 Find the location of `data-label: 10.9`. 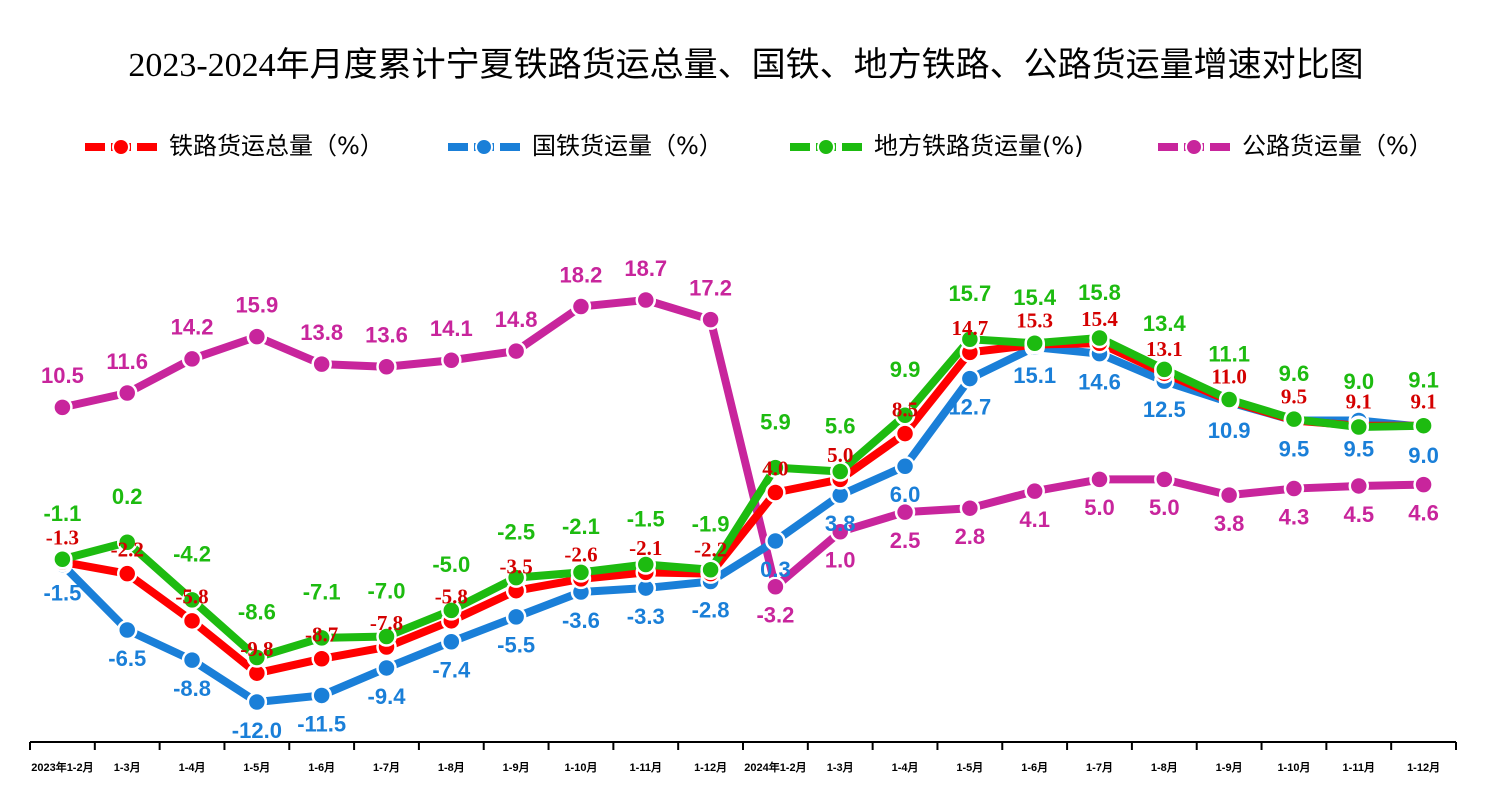

data-label: 10.9 is located at coordinates (1229, 430).